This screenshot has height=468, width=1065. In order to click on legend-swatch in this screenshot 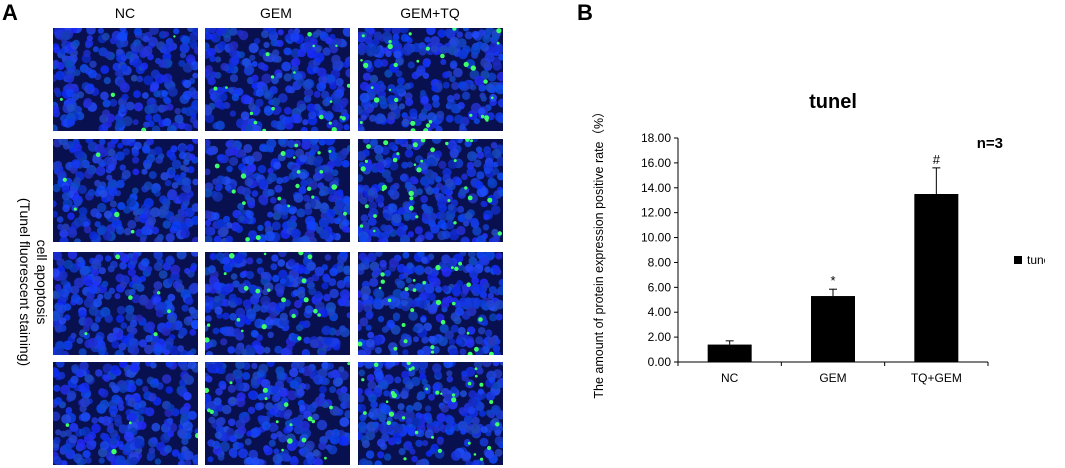, I will do `click(1018, 260)`.